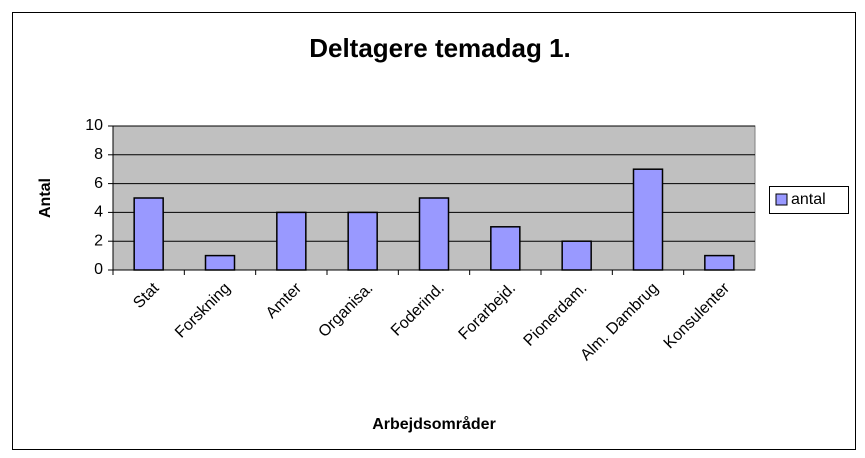  What do you see at coordinates (94, 125) in the screenshot?
I see `y-tick-label: 10` at bounding box center [94, 125].